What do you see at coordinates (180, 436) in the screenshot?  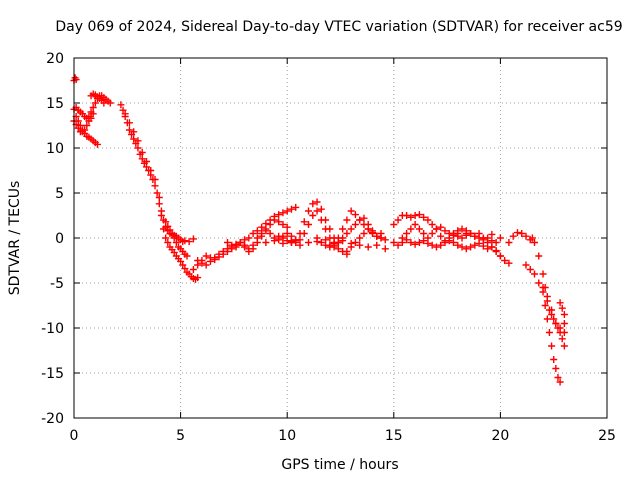 I see `x-tick-label: 5` at bounding box center [180, 436].